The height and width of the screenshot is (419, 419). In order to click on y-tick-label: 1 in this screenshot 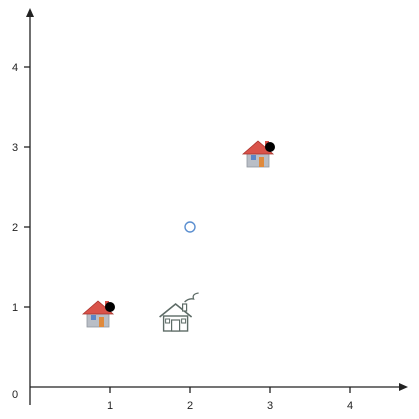, I will do `click(15, 308)`.